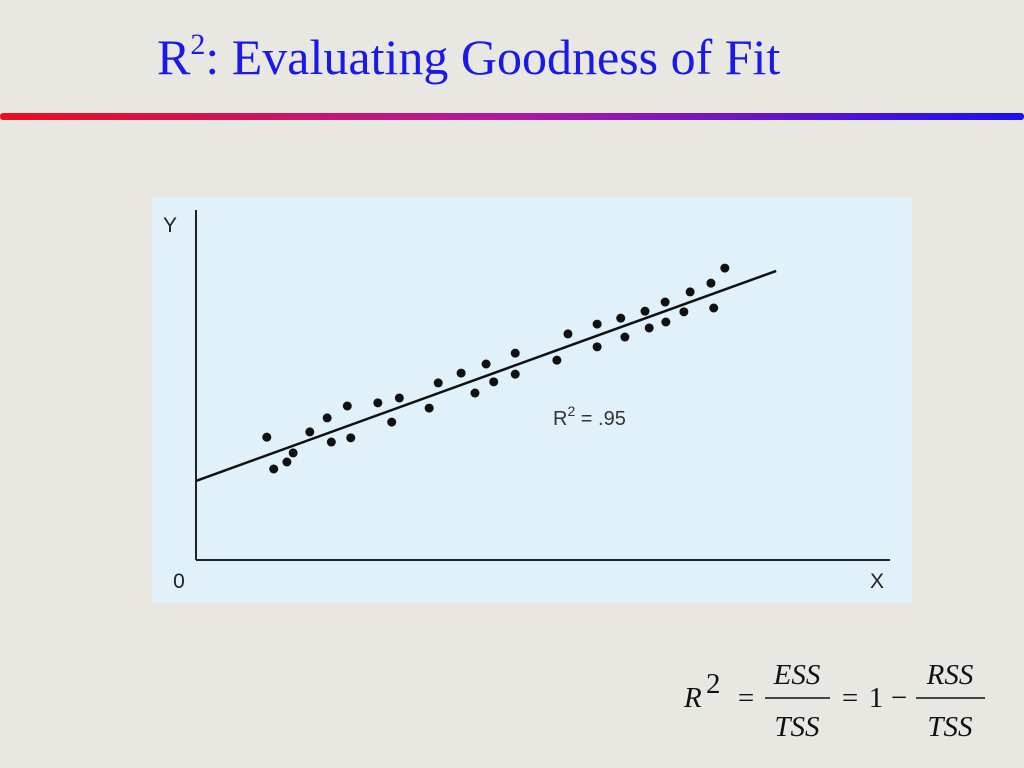  What do you see at coordinates (571, 411) in the screenshot?
I see `annotation-sup: 2` at bounding box center [571, 411].